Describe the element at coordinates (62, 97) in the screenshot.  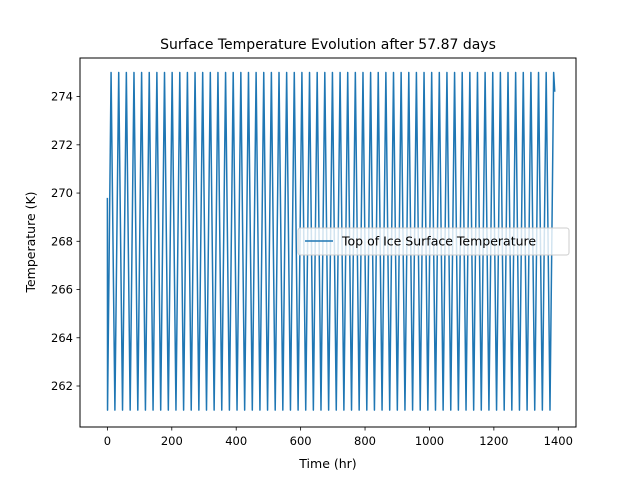
I see `y-tick-label: 274` at that location.